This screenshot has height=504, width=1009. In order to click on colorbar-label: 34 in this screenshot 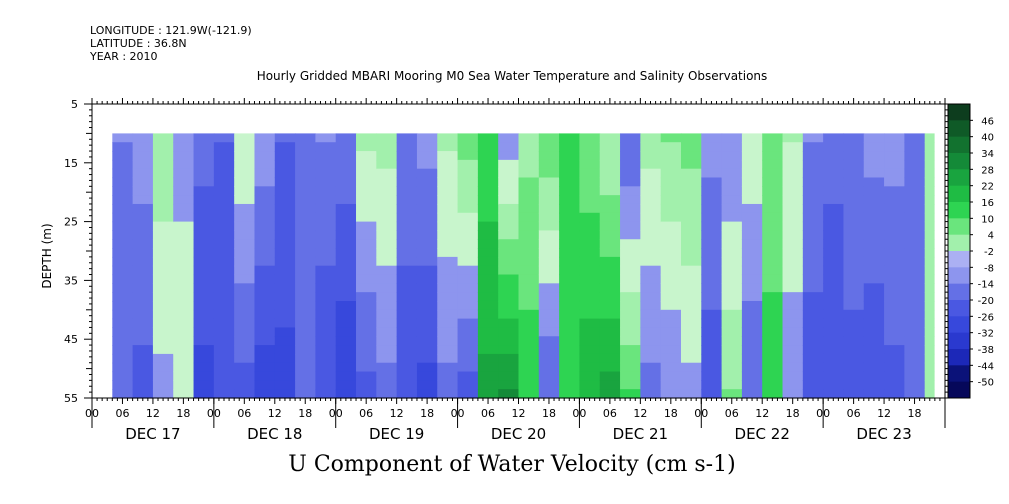, I will do `click(987, 154)`.